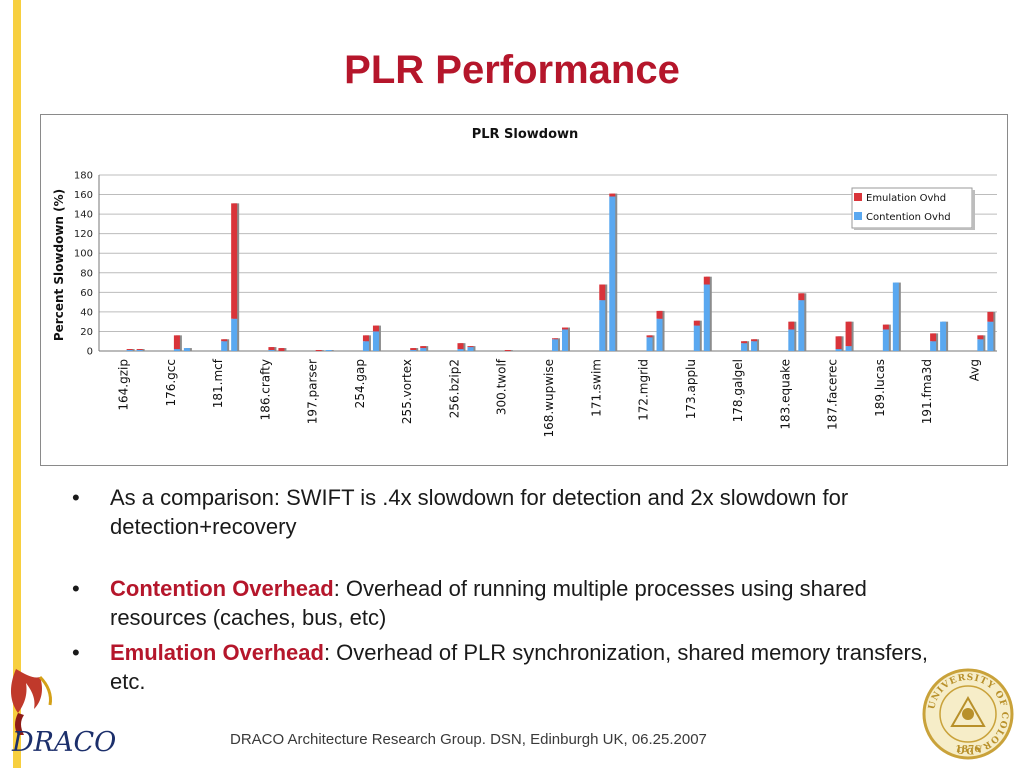 The width and height of the screenshot is (1024, 768). I want to click on x-tick-label: 164.gzip, so click(124, 385).